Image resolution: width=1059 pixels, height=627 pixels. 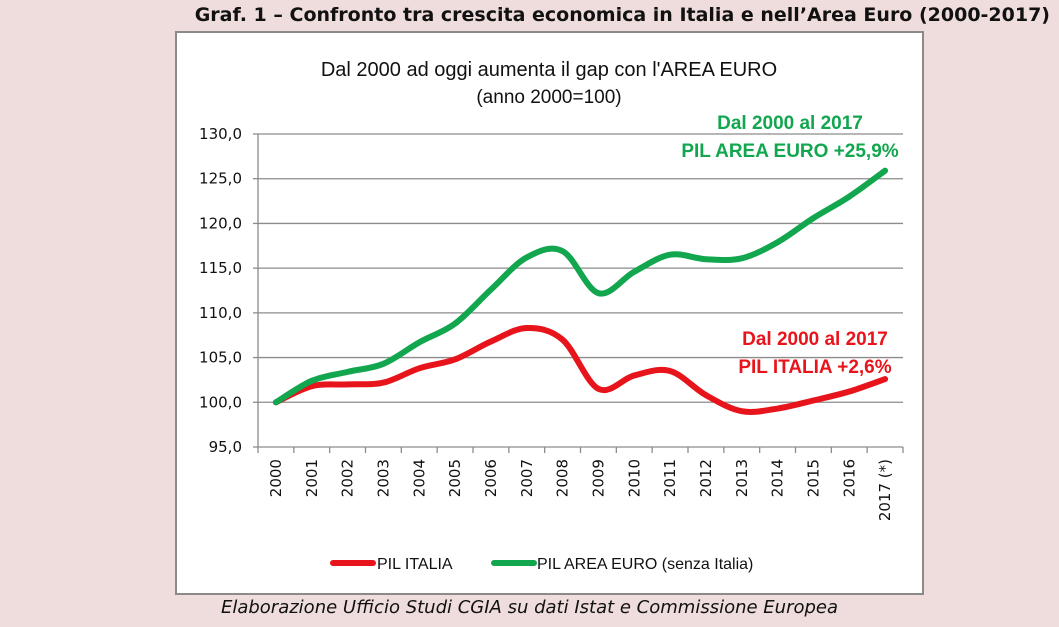 I want to click on x-tick-label: 2006, so click(x=491, y=478).